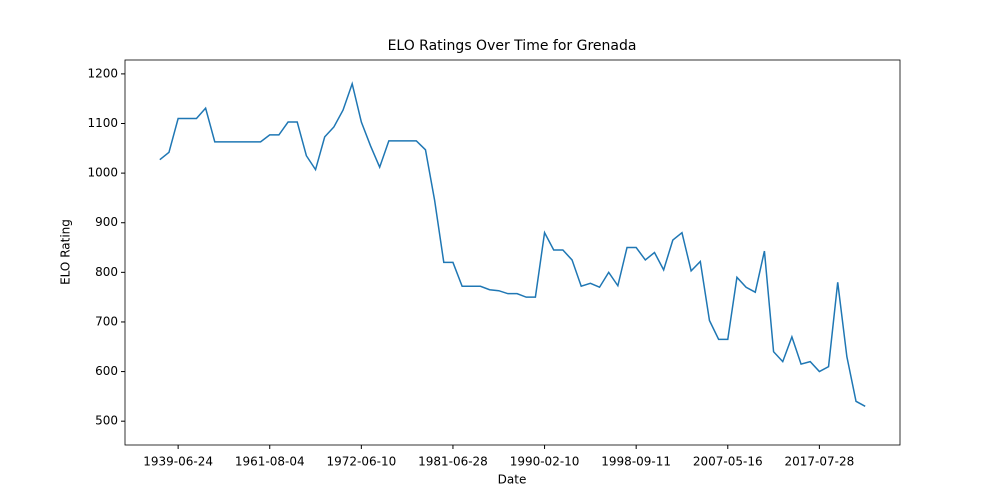 The height and width of the screenshot is (500, 1000). What do you see at coordinates (512, 46) in the screenshot?
I see `chart-title: ELO Ratings Over Time for Grenada` at bounding box center [512, 46].